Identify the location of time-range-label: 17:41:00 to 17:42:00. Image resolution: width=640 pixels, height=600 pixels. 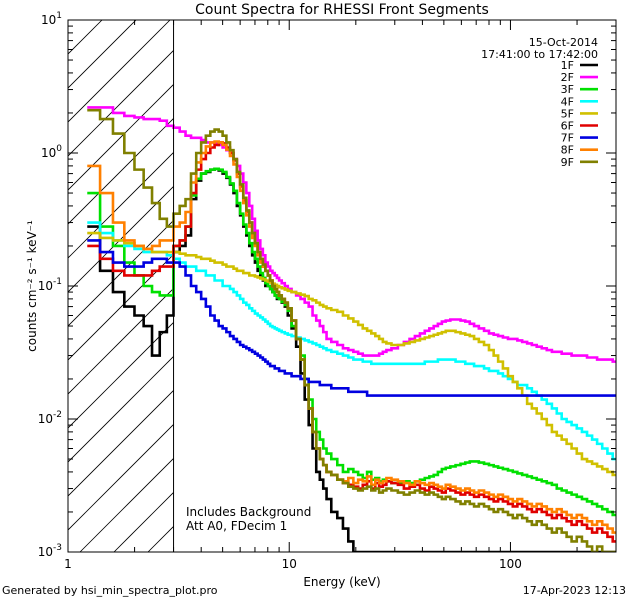
(539, 54).